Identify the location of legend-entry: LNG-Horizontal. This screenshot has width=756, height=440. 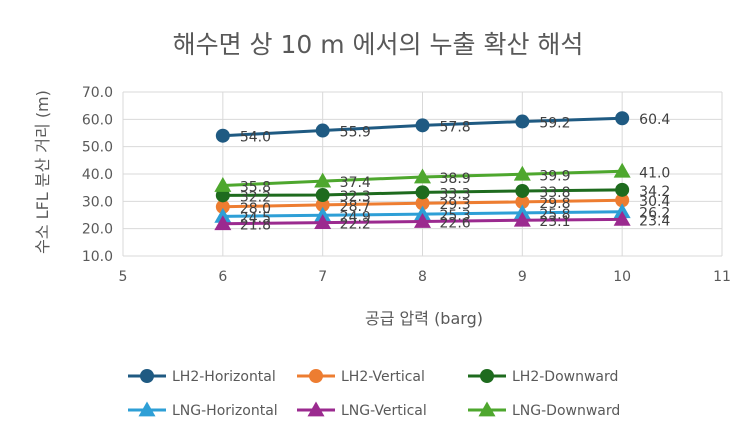
(203, 410).